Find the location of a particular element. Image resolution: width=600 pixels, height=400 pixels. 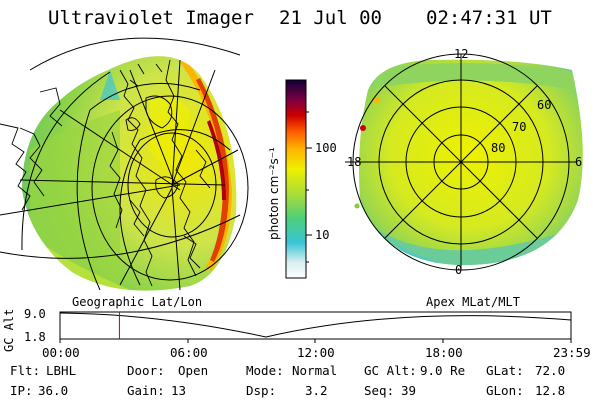

app-title: Ultraviolet Imager is located at coordinates (151, 18).